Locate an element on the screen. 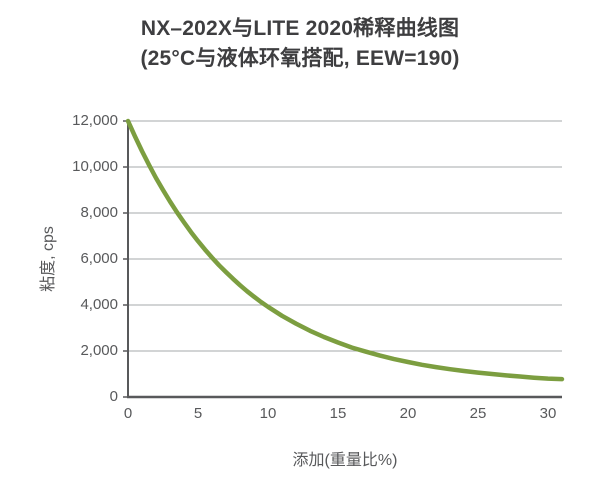  y-tick-label: 12,000 is located at coordinates (95, 120).